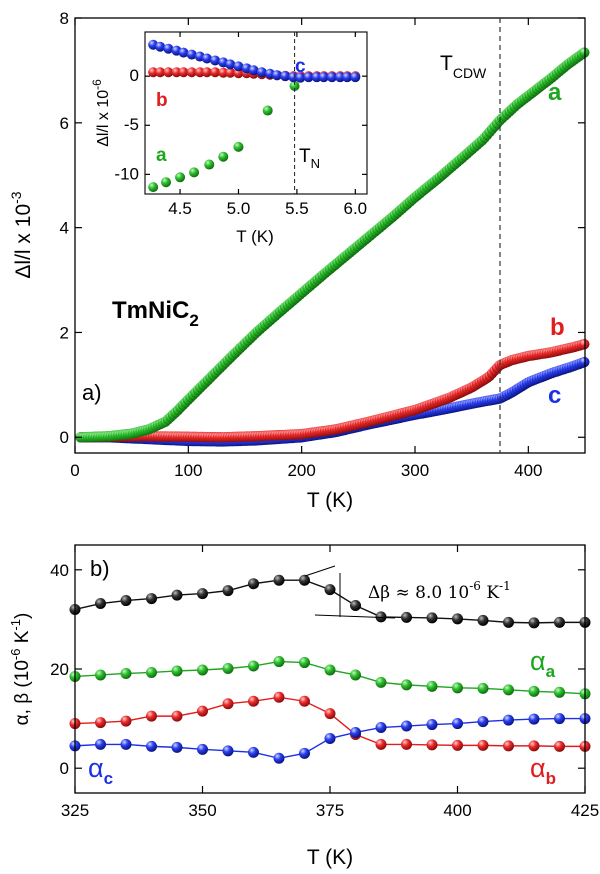 The height and width of the screenshot is (874, 600). I want to click on x-tick-label: 200, so click(301, 470).